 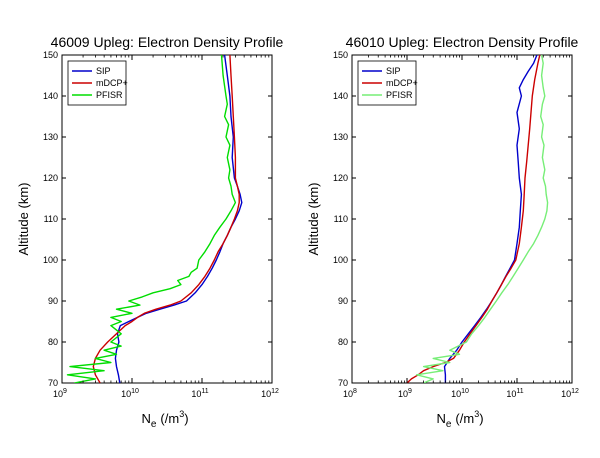 What do you see at coordinates (167, 42) in the screenshot?
I see `chart-title: 46009 Upleg: Electron Density Profile` at bounding box center [167, 42].